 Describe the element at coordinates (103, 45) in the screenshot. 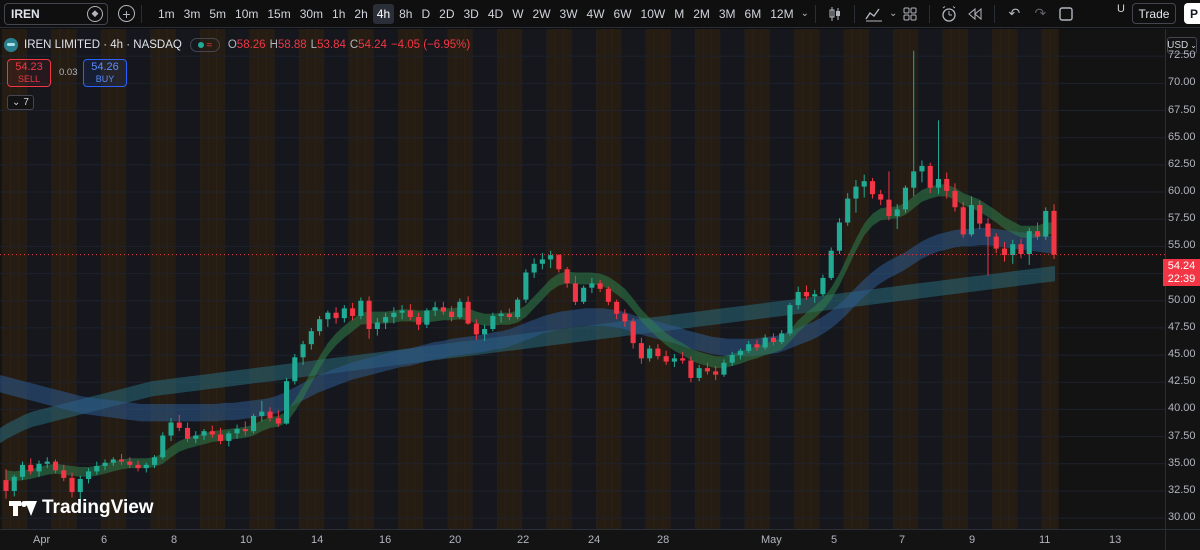

I see `legend-title: IREN LIMITED · 4h · NASDAQ` at that location.